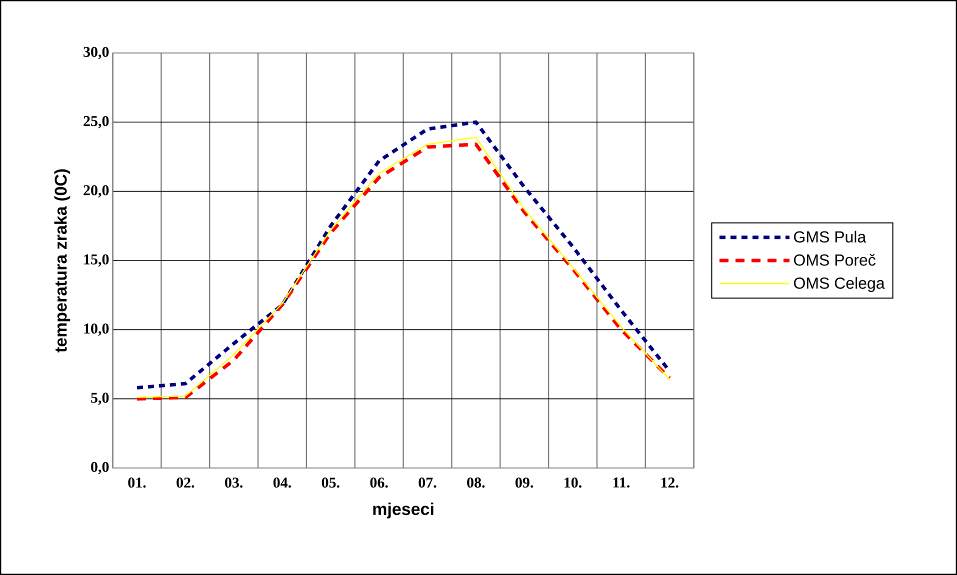  I want to click on y-tick-label: 15,0, so click(96, 260).